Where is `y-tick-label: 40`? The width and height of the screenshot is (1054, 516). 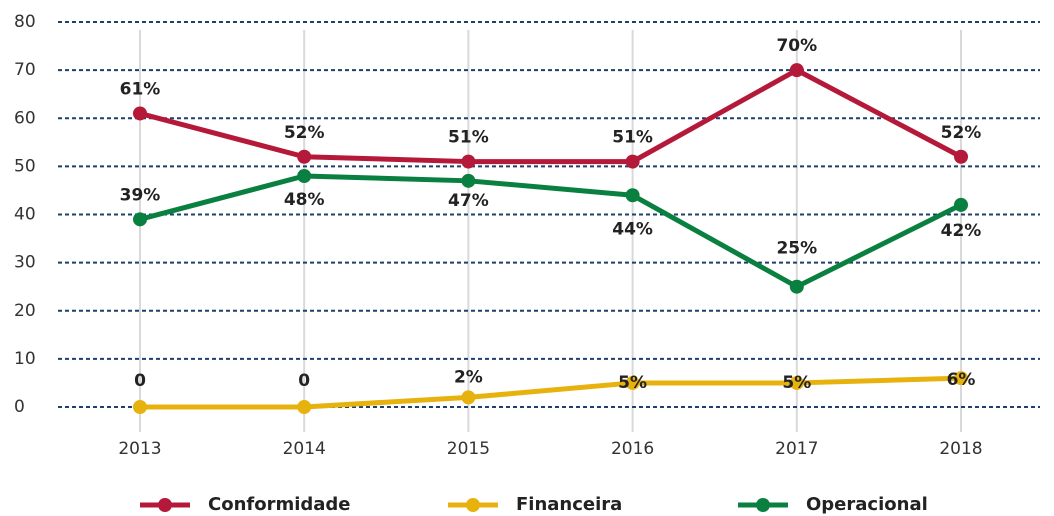 y-tick-label: 40 is located at coordinates (25, 215).